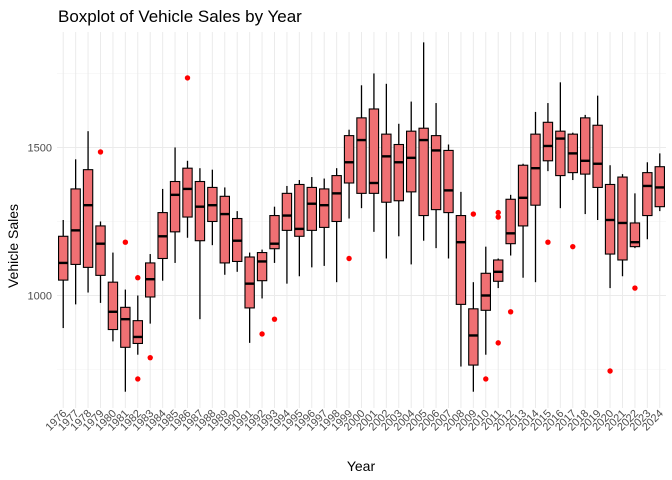  I want to click on box-1976, so click(63, 274).